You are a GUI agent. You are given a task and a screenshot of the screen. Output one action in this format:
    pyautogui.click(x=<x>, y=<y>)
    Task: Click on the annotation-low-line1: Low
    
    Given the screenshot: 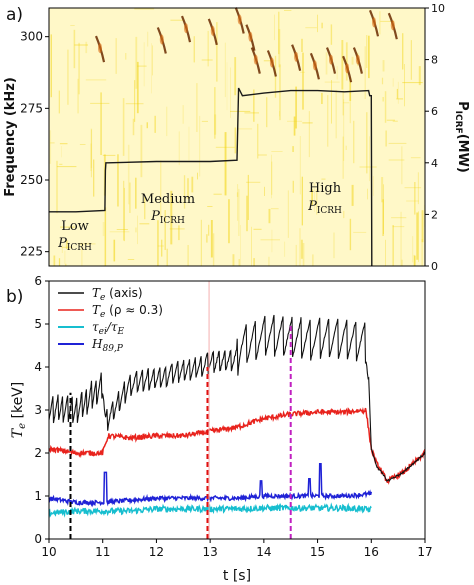 What is the action you would take?
    pyautogui.click(x=75, y=226)
    